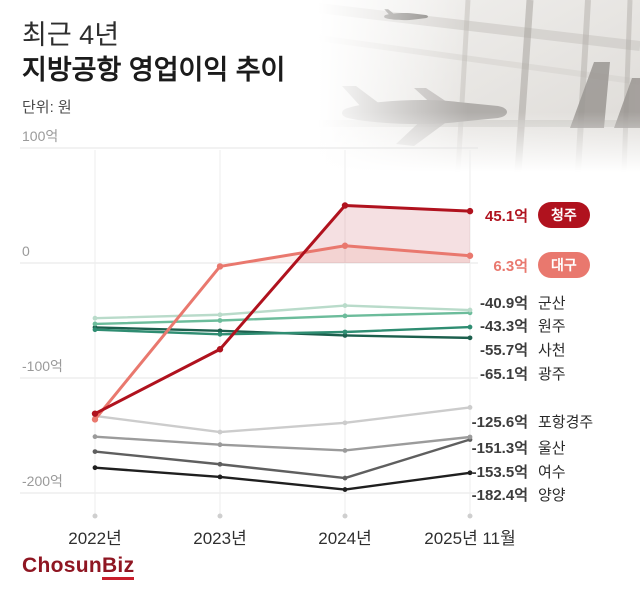 Image resolution: width=640 pixels, height=598 pixels. I want to click on logo-accent: Biz, so click(118, 567).